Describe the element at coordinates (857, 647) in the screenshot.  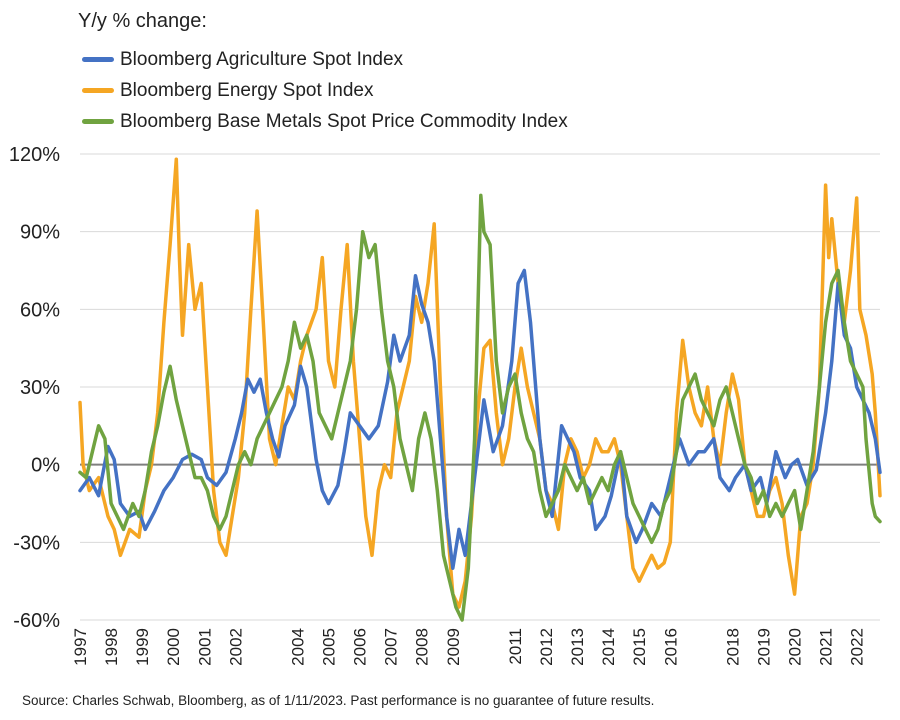
I see `x-tick-label: 2022` at that location.